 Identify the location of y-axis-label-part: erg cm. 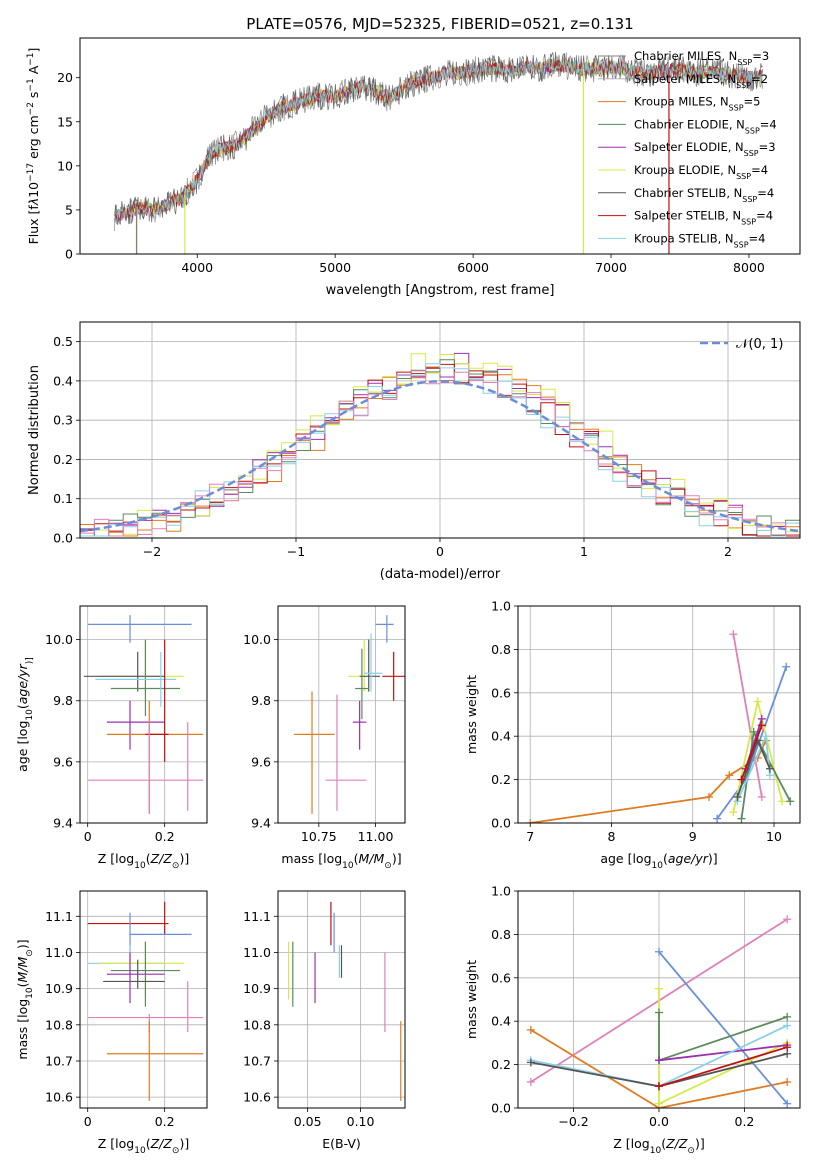
(33, 139).